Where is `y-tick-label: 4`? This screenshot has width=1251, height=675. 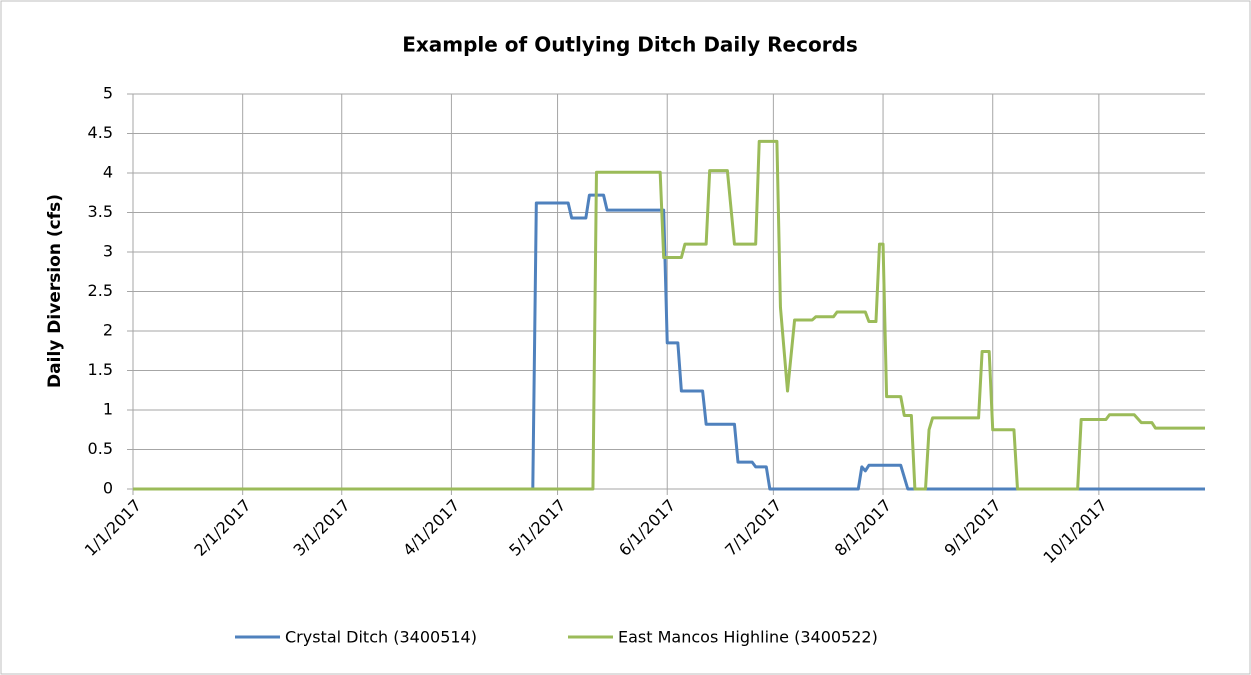
y-tick-label: 4 is located at coordinates (108, 172).